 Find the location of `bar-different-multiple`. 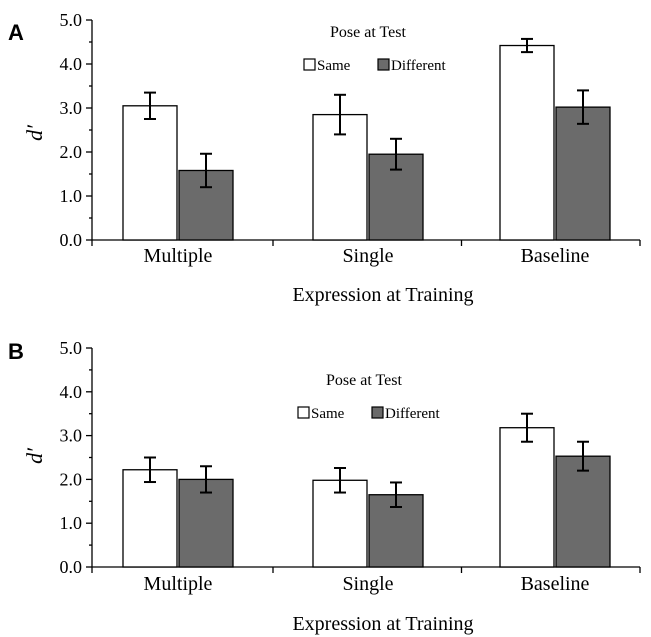

bar-different-multiple is located at coordinates (206, 523).